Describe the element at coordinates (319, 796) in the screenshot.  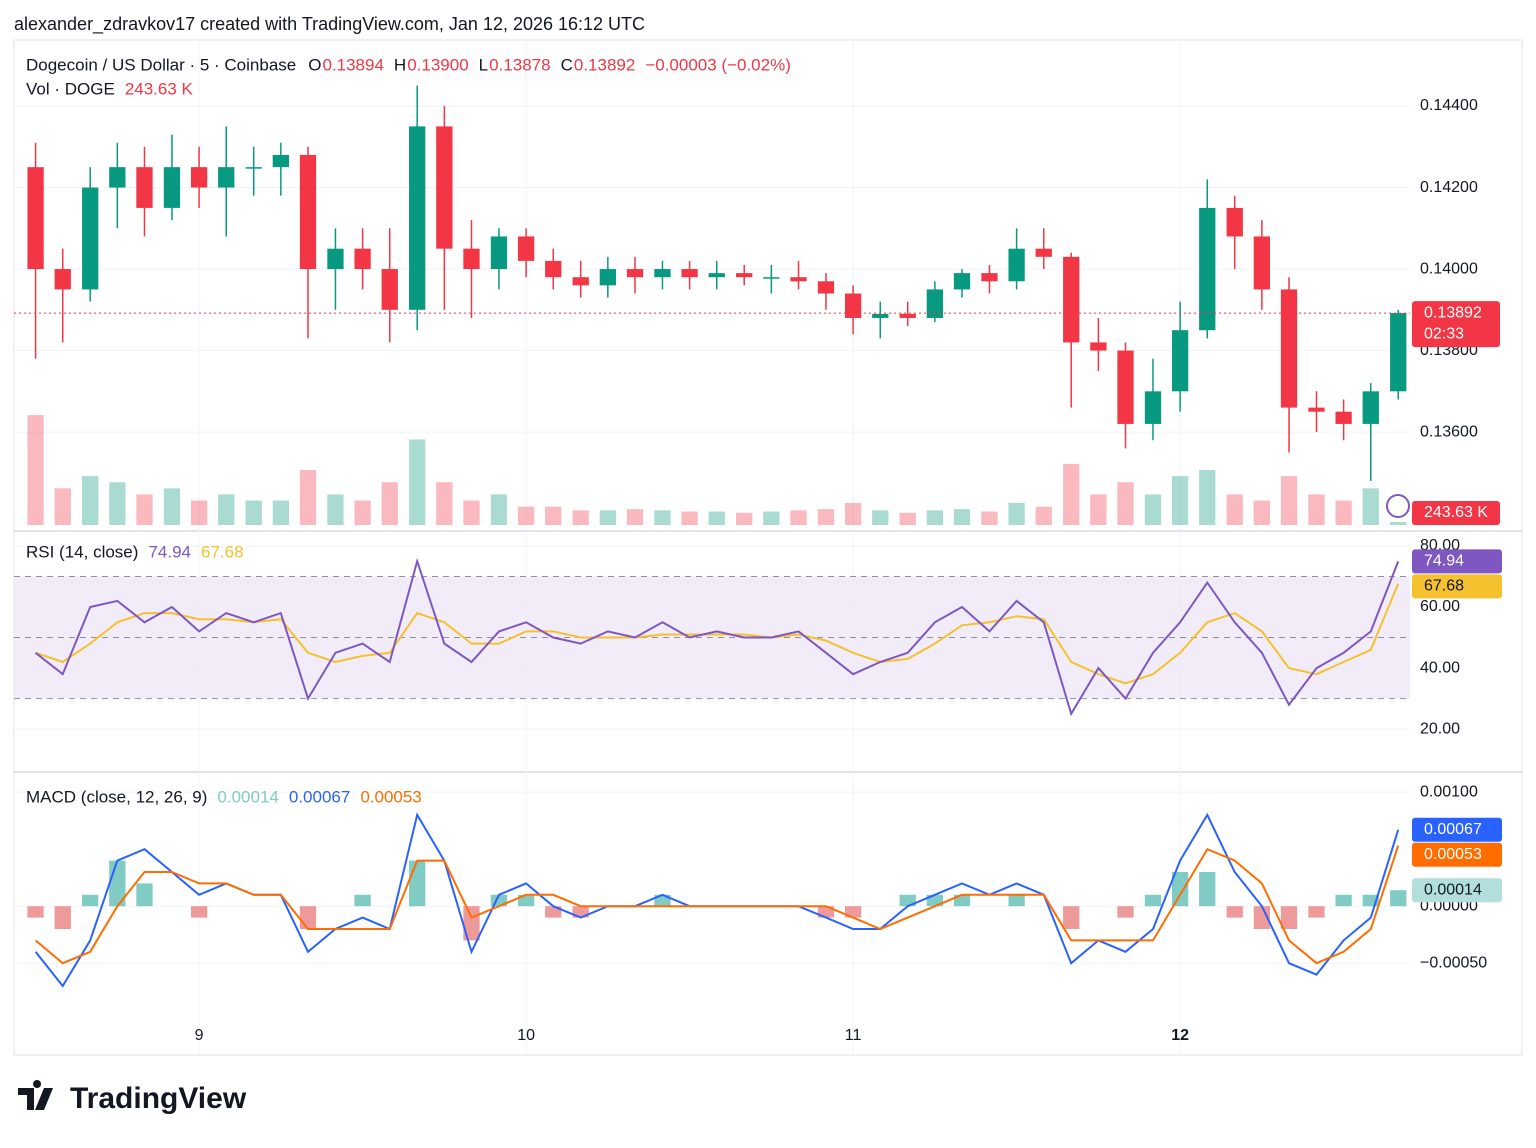
I see `legend-value: 0.00067` at that location.